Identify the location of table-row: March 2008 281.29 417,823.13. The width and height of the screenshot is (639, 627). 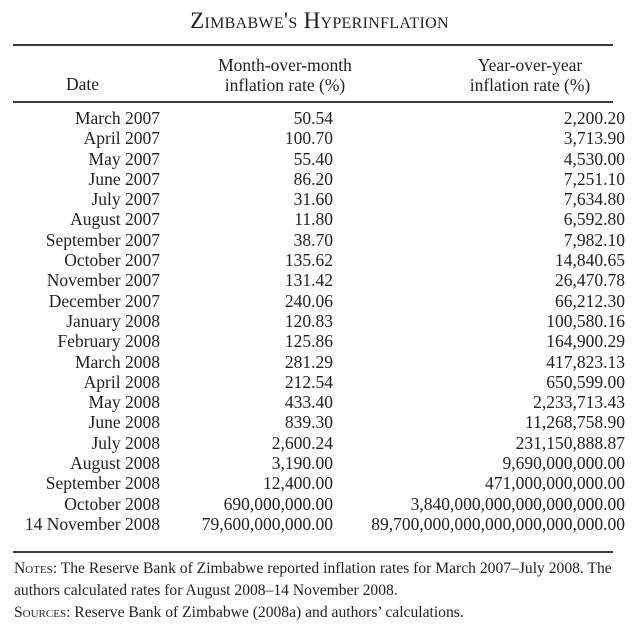
(319, 362).